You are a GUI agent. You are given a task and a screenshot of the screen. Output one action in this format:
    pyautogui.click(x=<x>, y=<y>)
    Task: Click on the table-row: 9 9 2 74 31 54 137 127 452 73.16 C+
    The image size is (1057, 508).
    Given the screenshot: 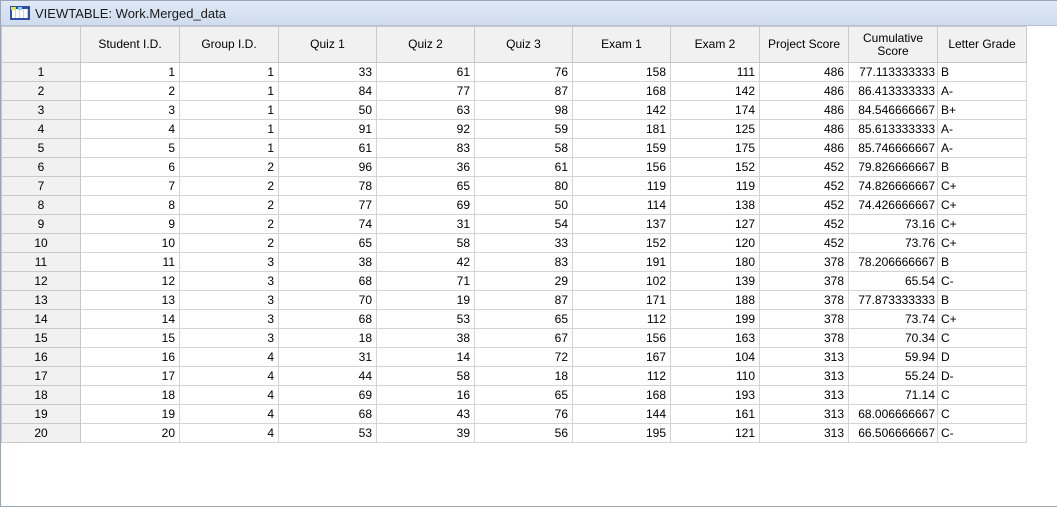 What is the action you would take?
    pyautogui.click(x=514, y=224)
    